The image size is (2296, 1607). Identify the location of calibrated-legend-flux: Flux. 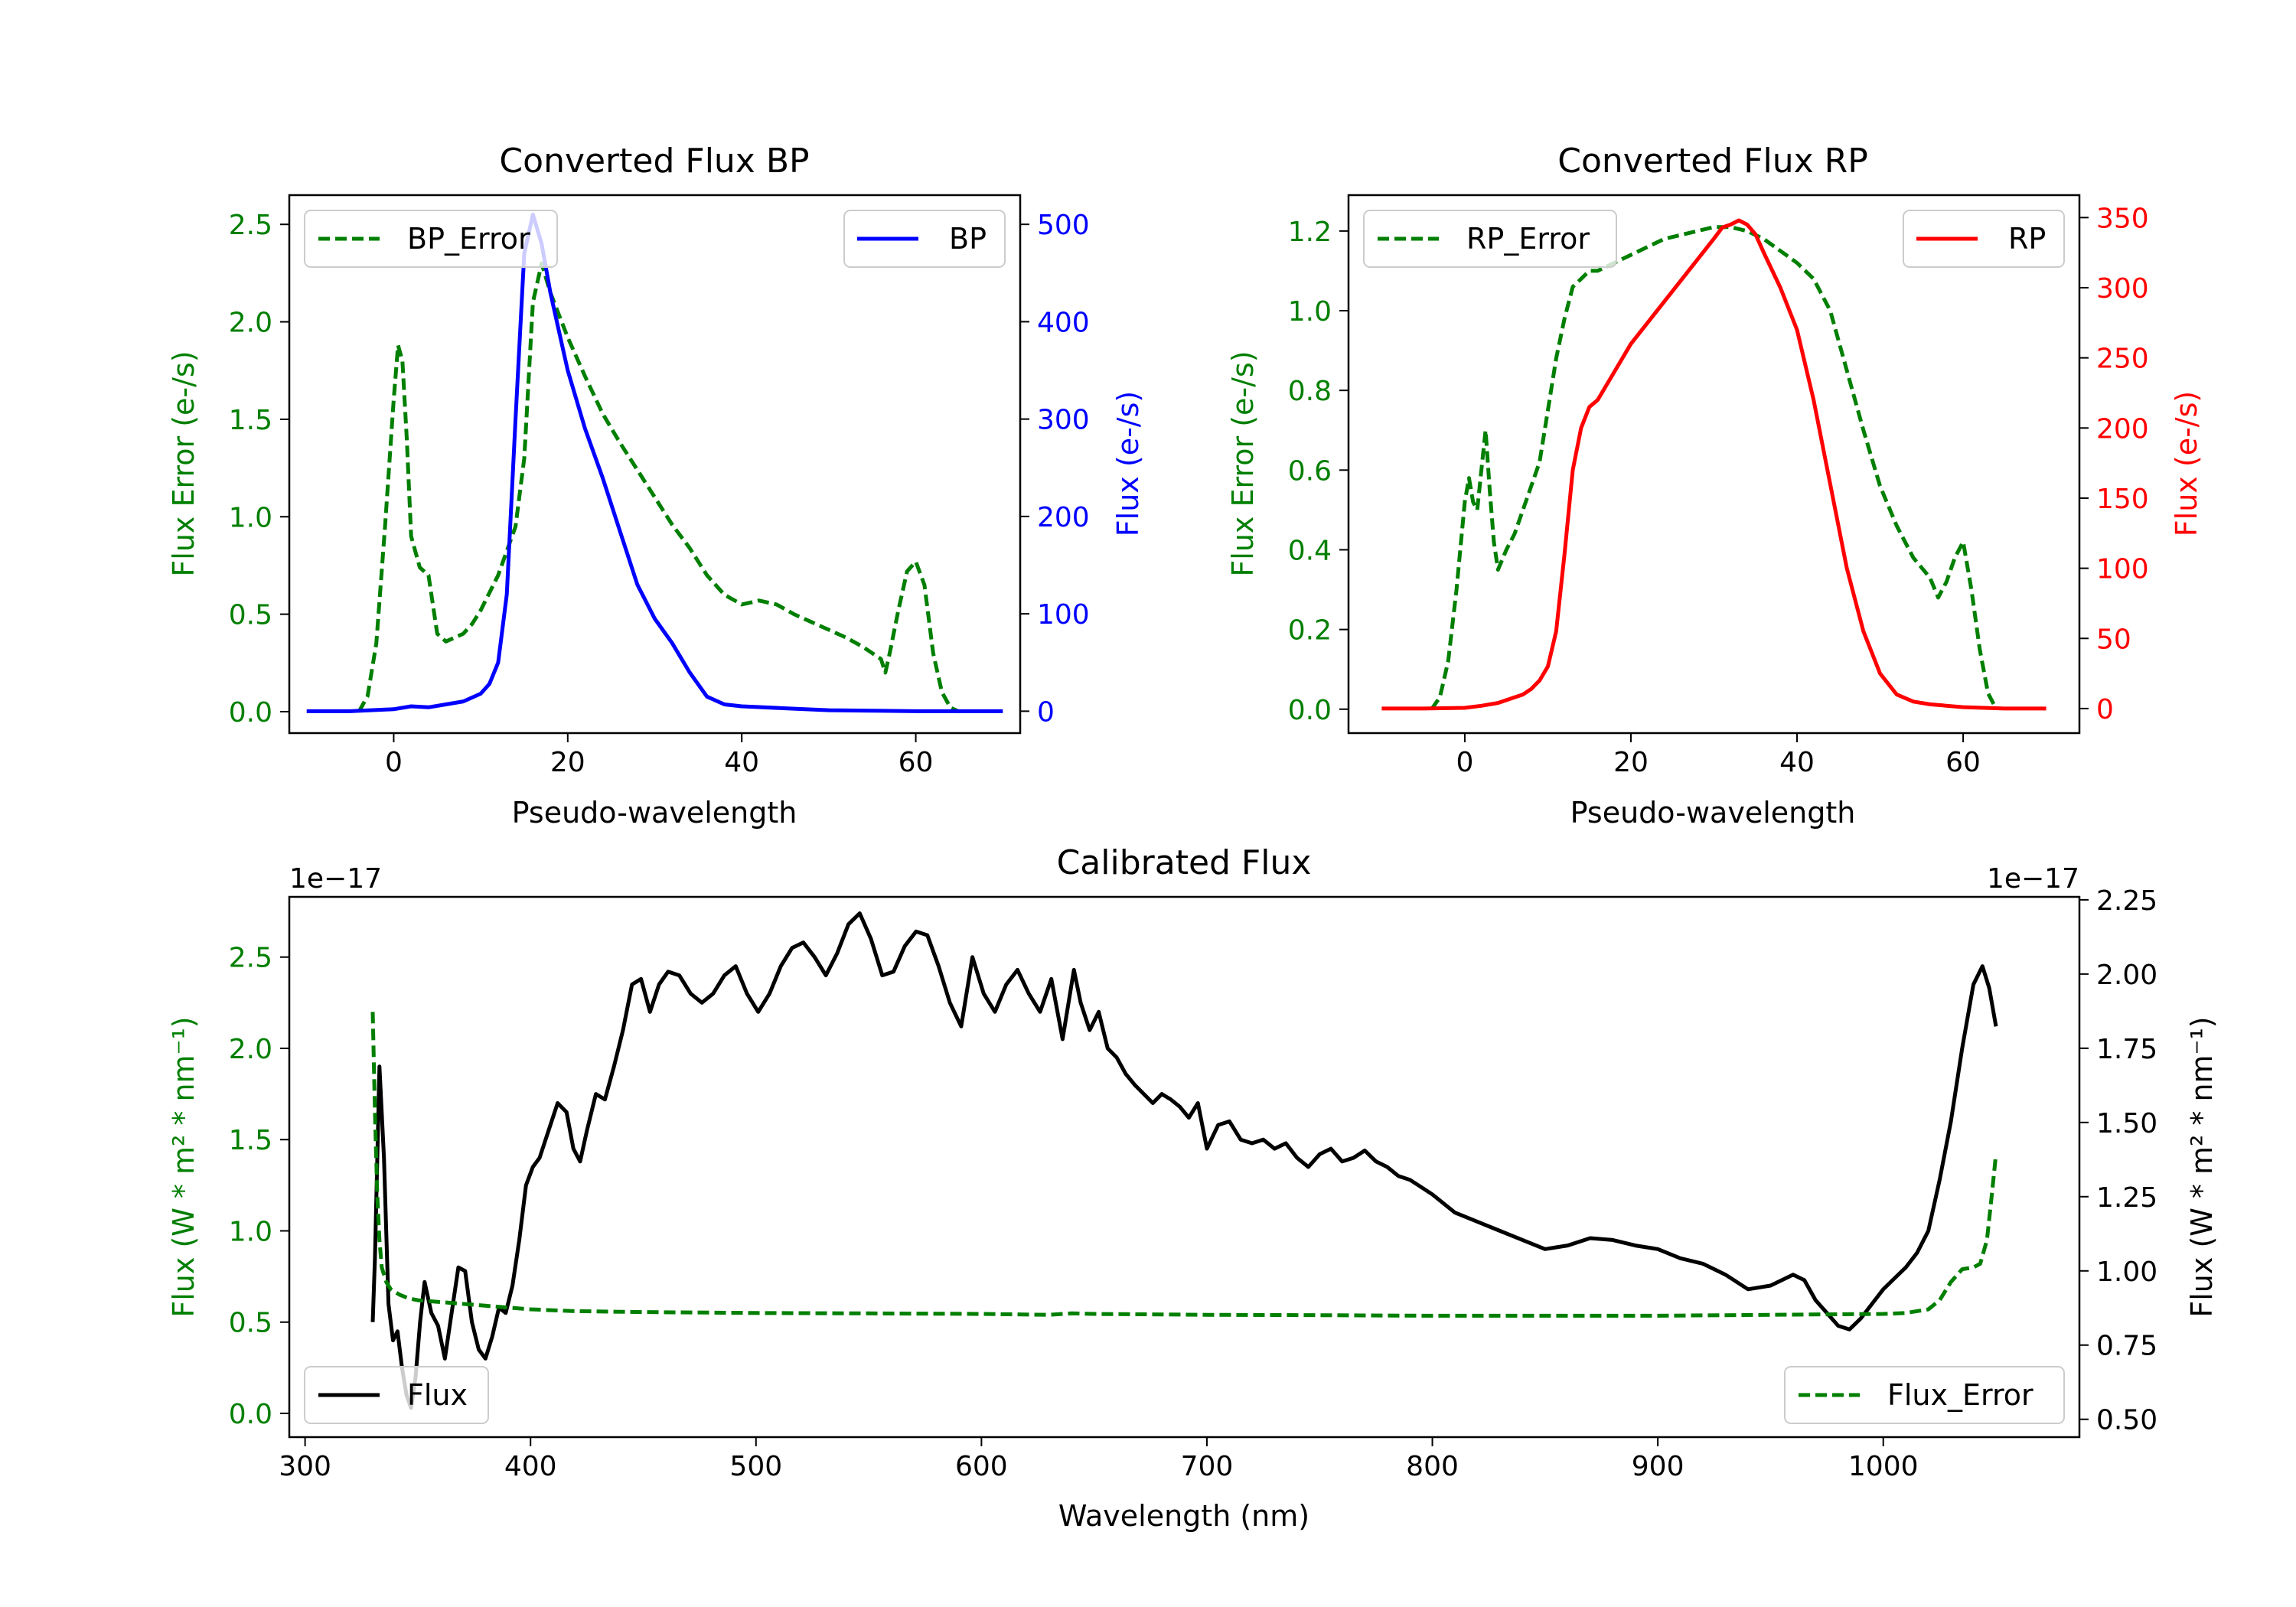
(396, 1395).